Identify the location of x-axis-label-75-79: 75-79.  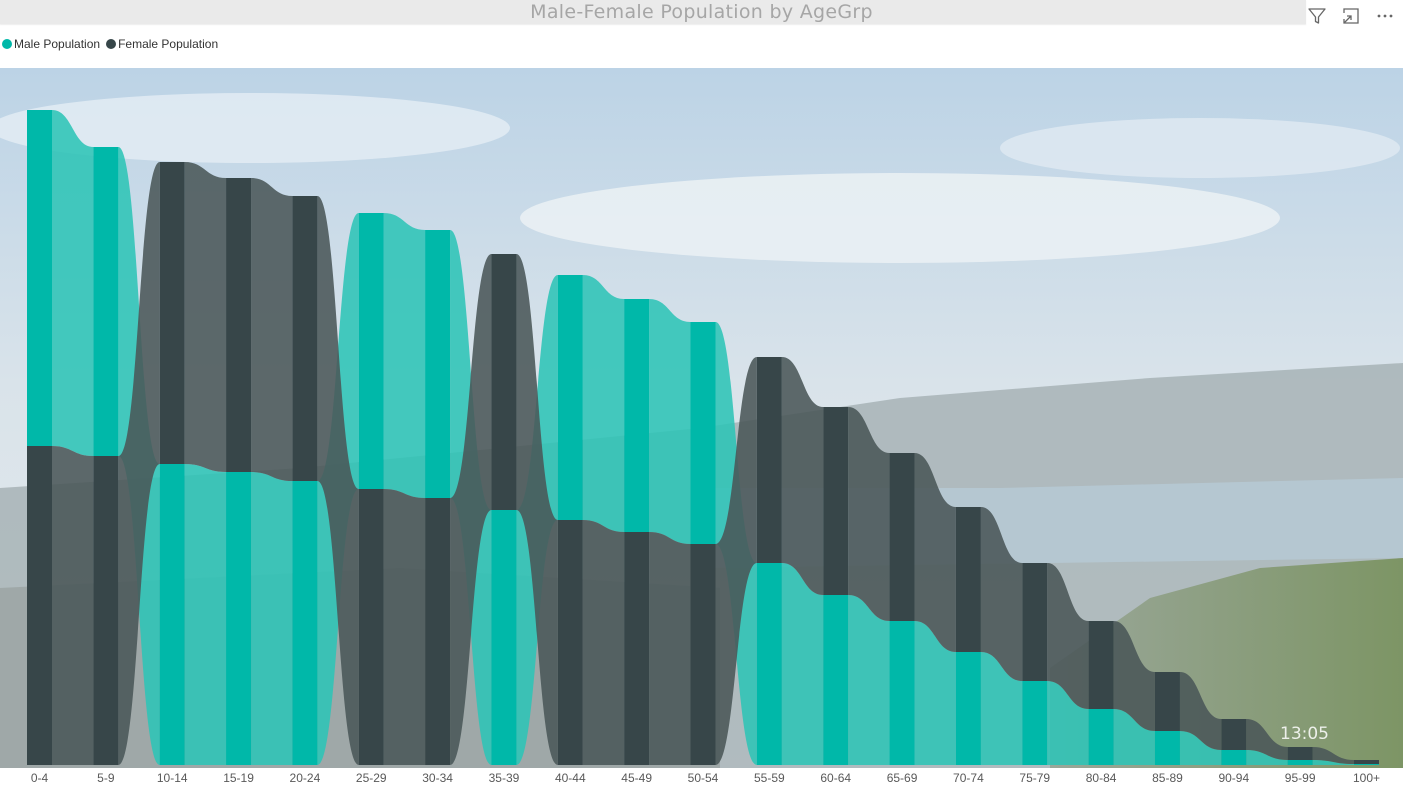
(1034, 778).